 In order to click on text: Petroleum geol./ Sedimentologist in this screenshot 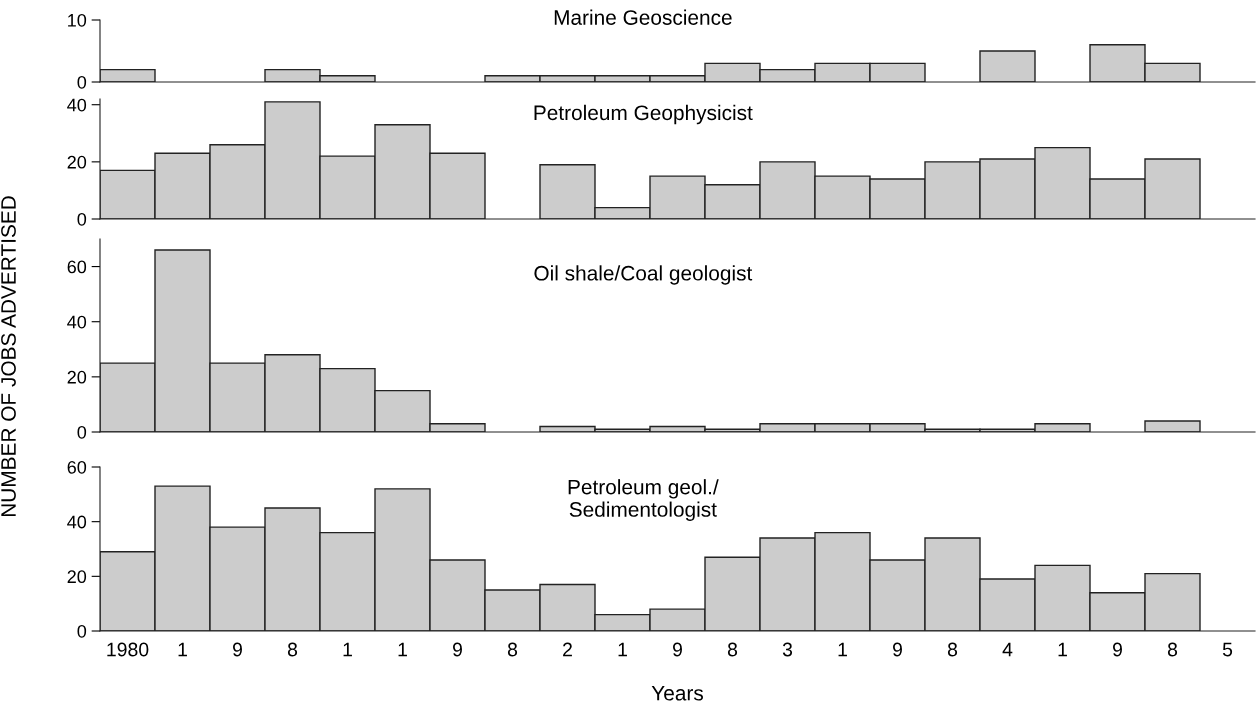, I will do `click(643, 500)`.